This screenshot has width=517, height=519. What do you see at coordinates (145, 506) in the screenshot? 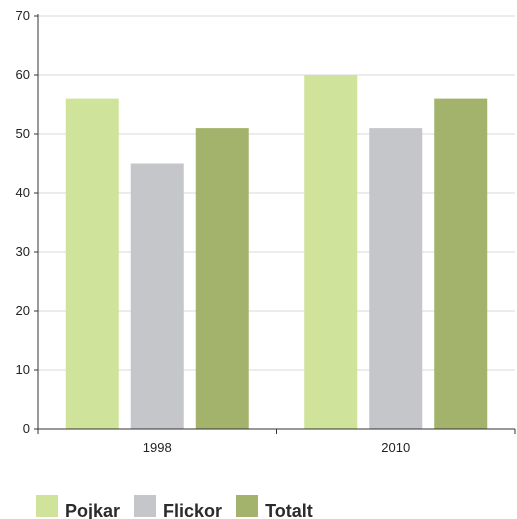
I see `legend-swatch-flickor` at bounding box center [145, 506].